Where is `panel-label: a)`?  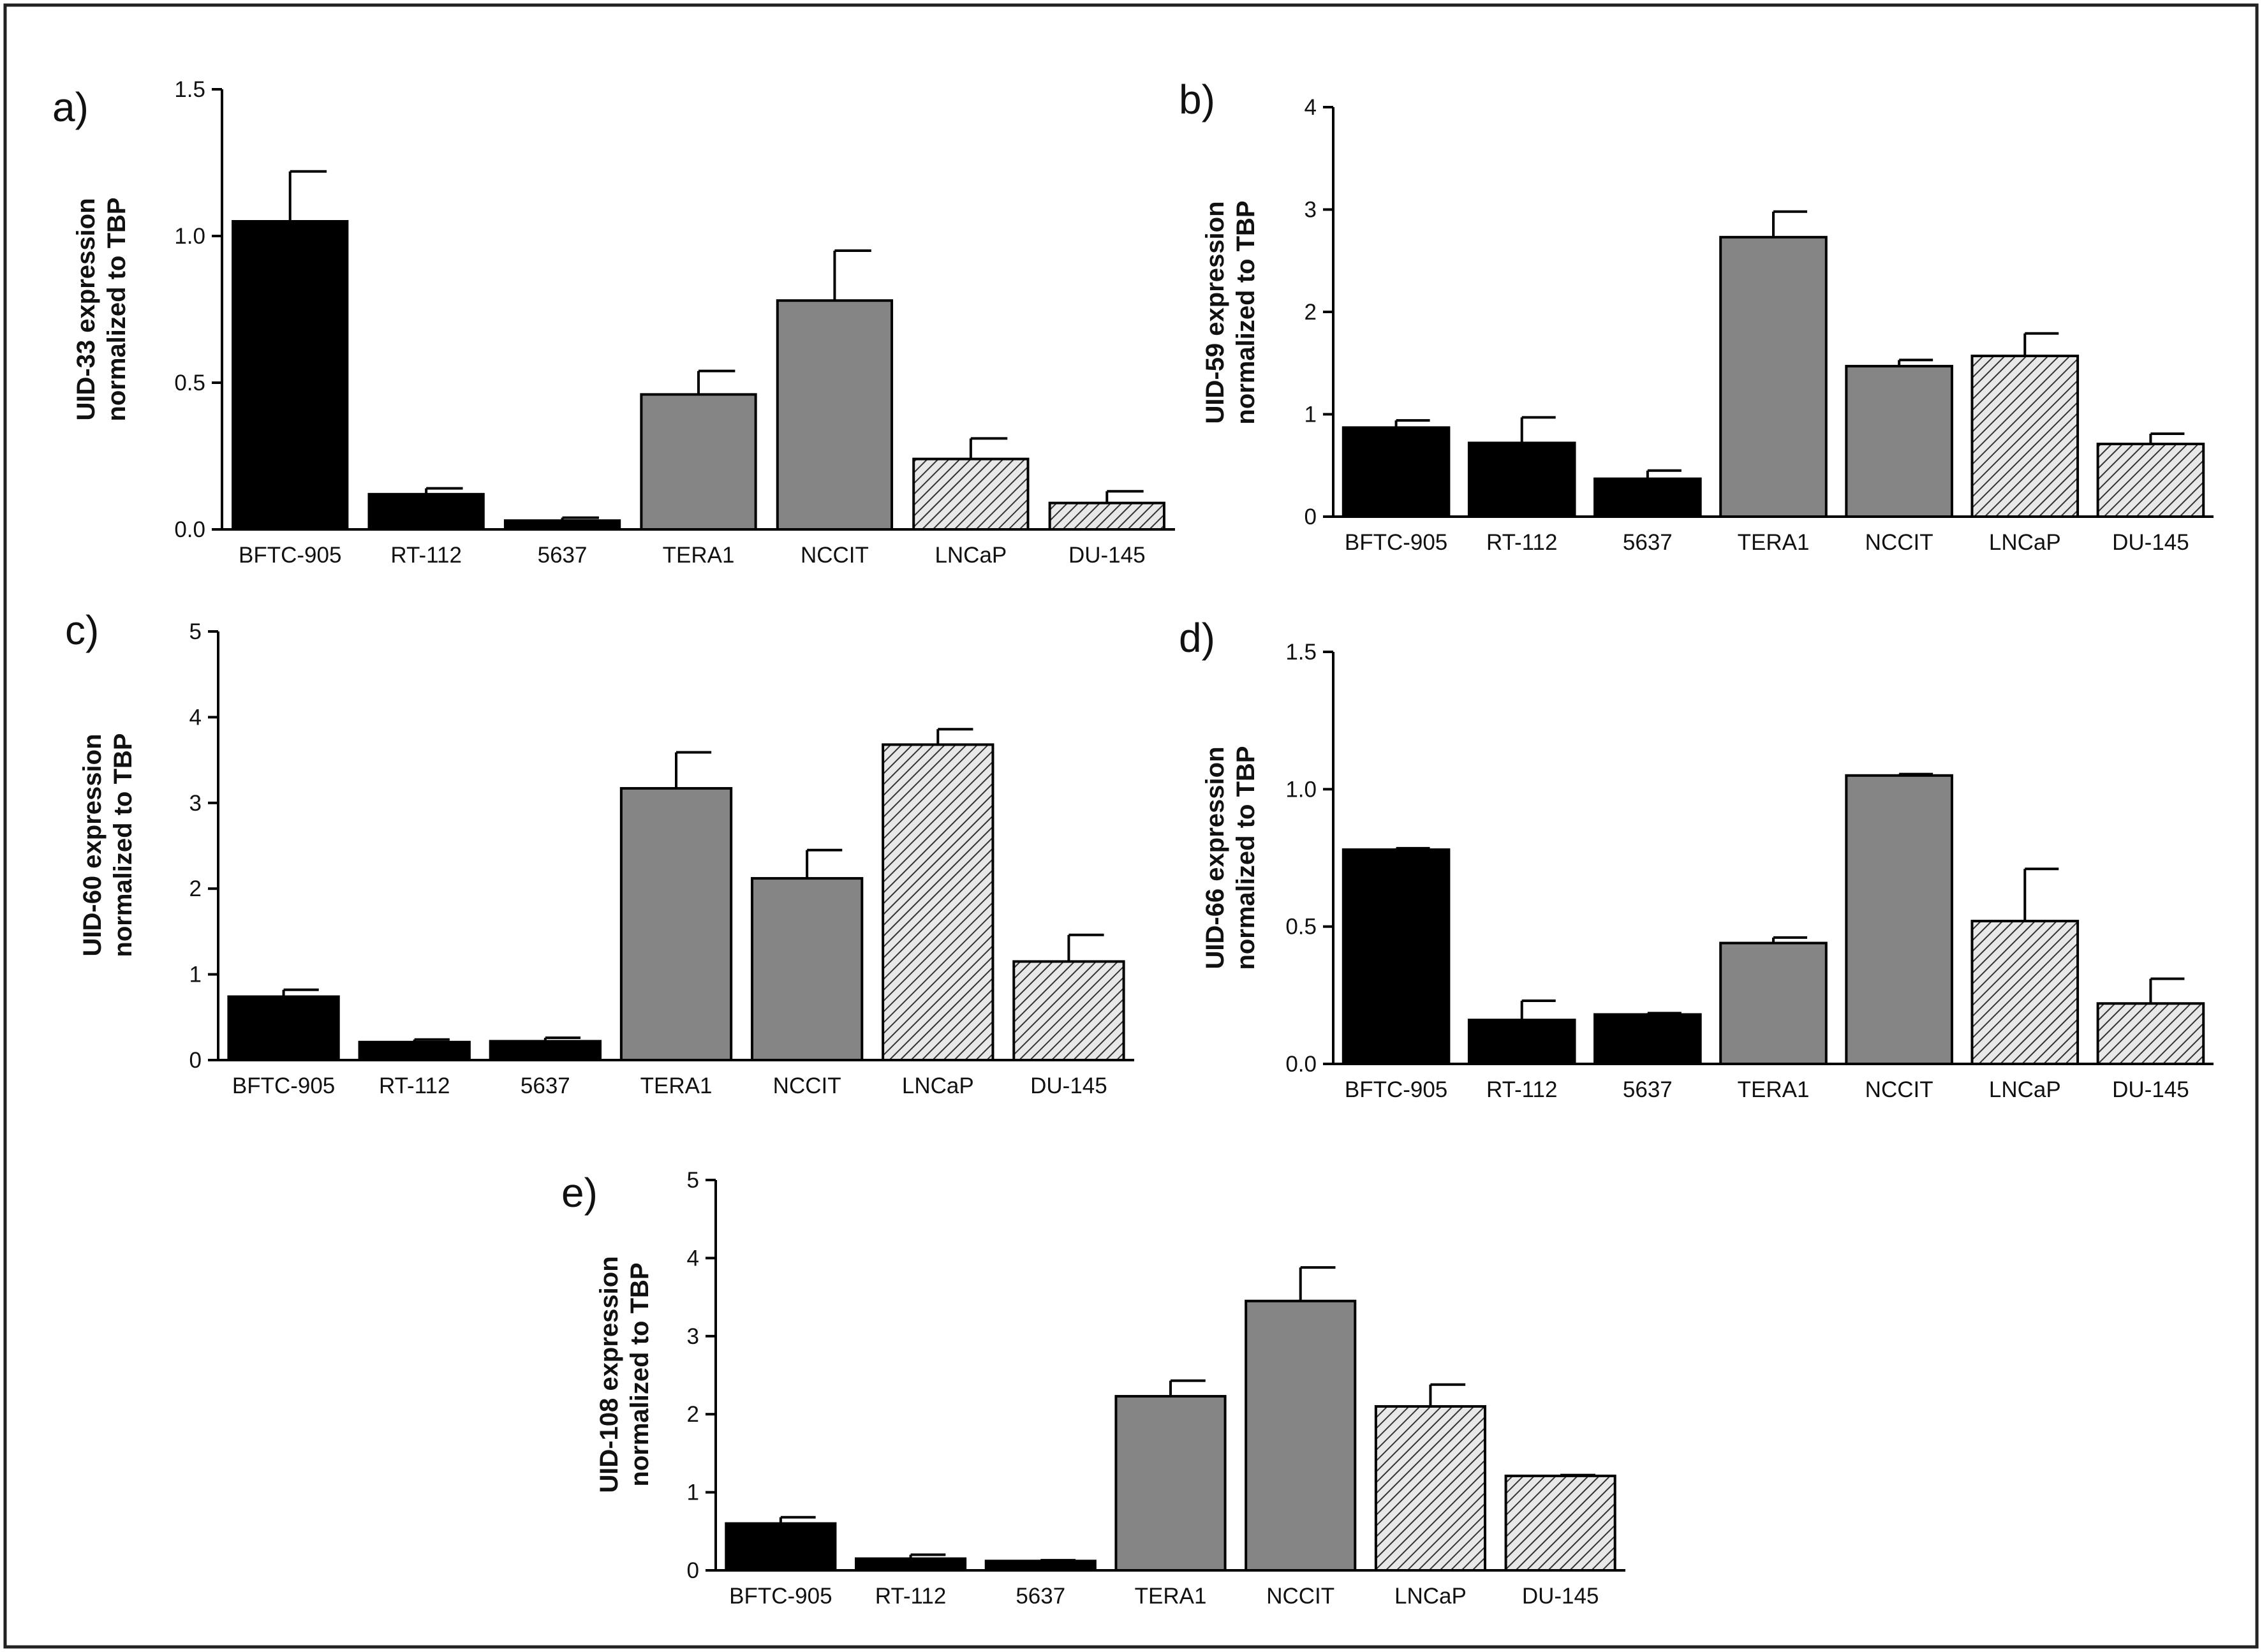
panel-label: a) is located at coordinates (70, 107).